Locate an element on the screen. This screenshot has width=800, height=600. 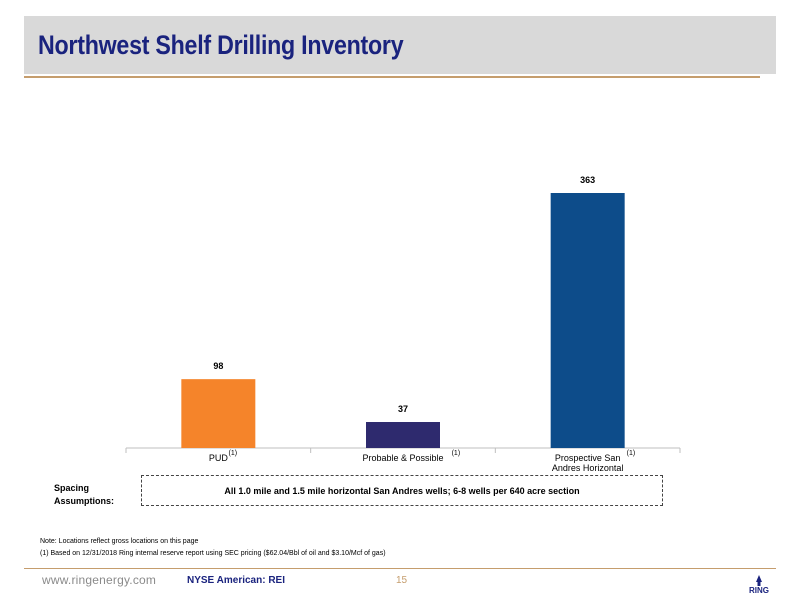
spacing-label-line1: Spacing is located at coordinates (72, 488).